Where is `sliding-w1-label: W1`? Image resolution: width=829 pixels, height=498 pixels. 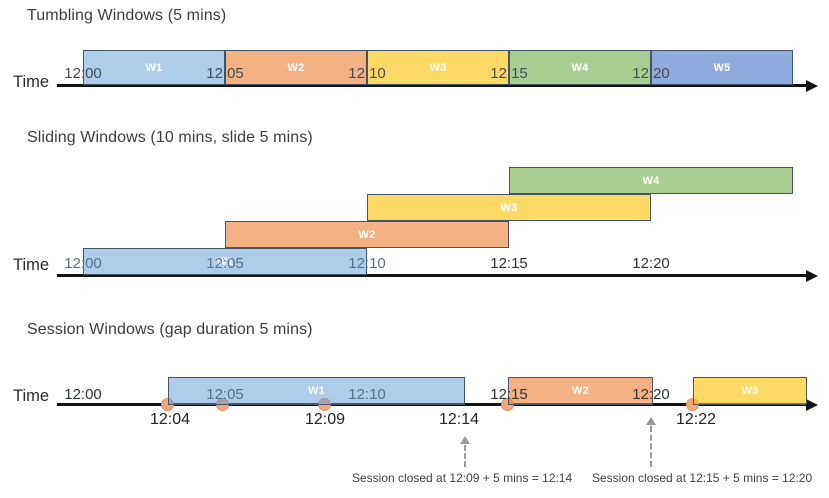
sliding-w1-label: W1 is located at coordinates (225, 261).